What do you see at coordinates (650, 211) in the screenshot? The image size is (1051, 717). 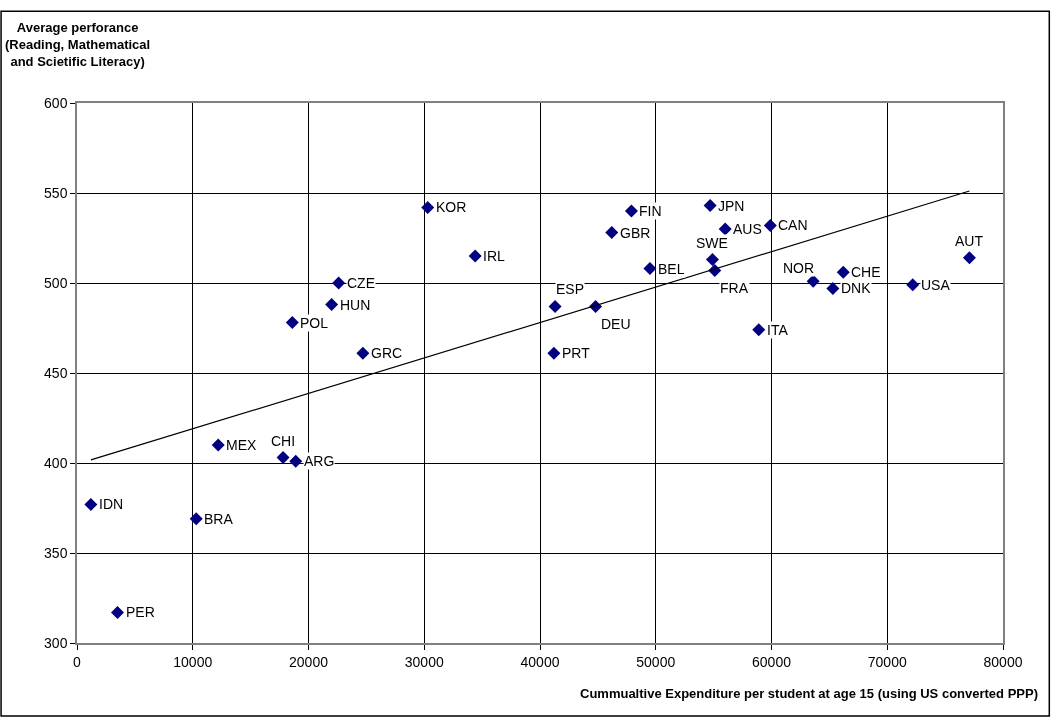 I see `data-label: FIN` at bounding box center [650, 211].